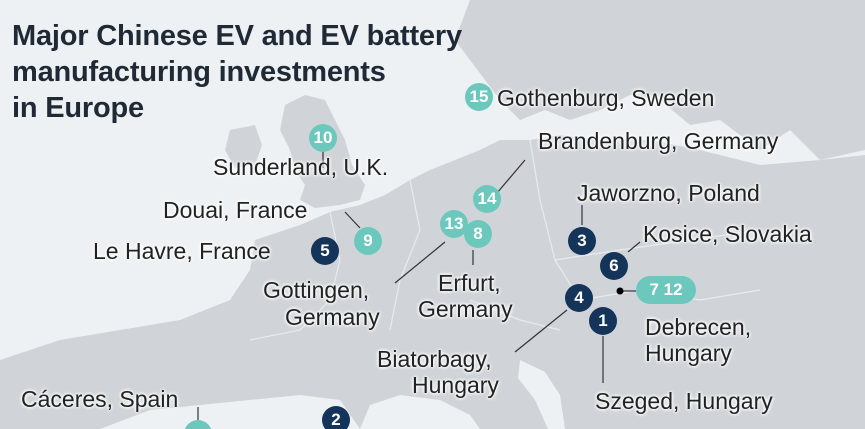 The width and height of the screenshot is (865, 429). Describe the element at coordinates (479, 97) in the screenshot. I see `marker-15: 15` at that location.